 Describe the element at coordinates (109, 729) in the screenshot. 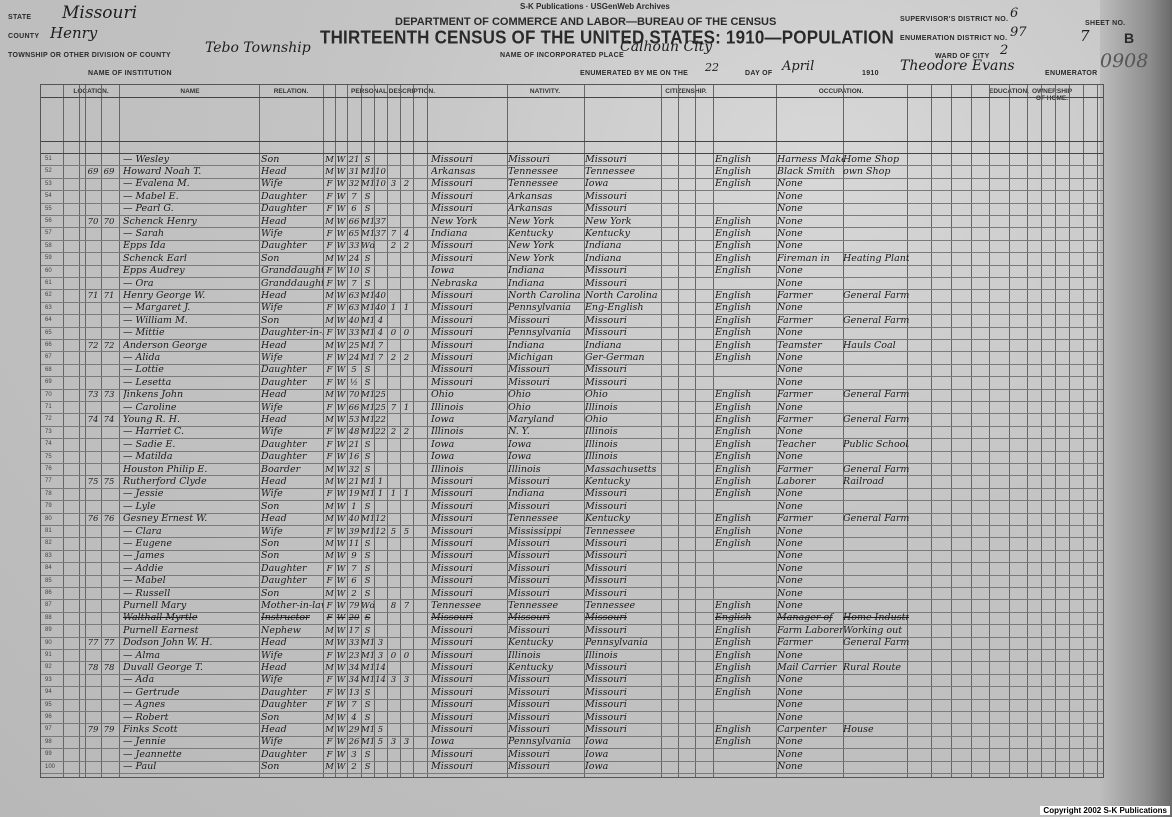

I see `cell-fam: 79` at that location.